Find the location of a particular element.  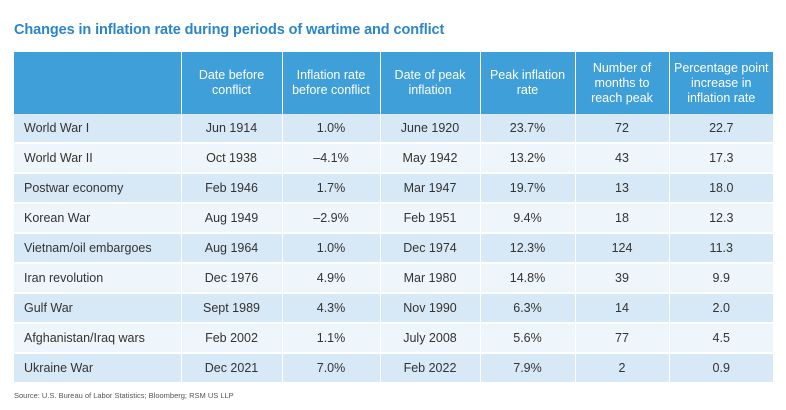

table-cell: Nov 1990 is located at coordinates (430, 308).